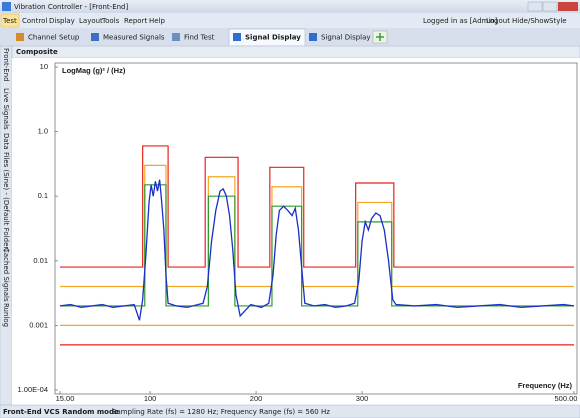 The image size is (580, 418). What do you see at coordinates (54, 38) in the screenshot?
I see `tab: Channel Setup` at bounding box center [54, 38].